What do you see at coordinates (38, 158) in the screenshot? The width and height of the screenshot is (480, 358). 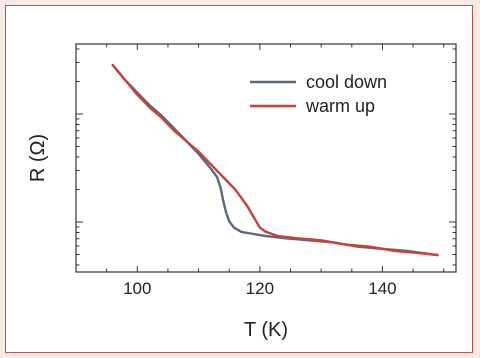 I see `y-axis-label: R (Ω)` at bounding box center [38, 158].